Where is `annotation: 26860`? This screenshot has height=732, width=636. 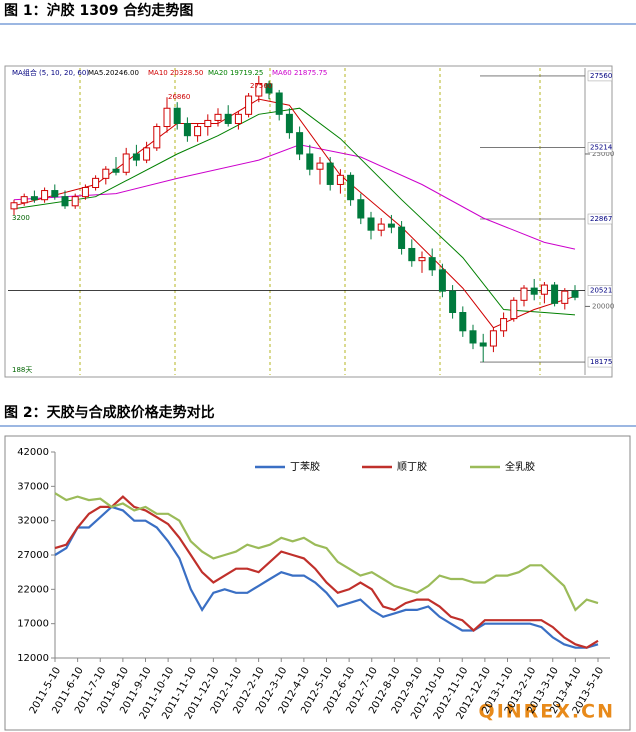 annotation: 26860 is located at coordinates (179, 97).